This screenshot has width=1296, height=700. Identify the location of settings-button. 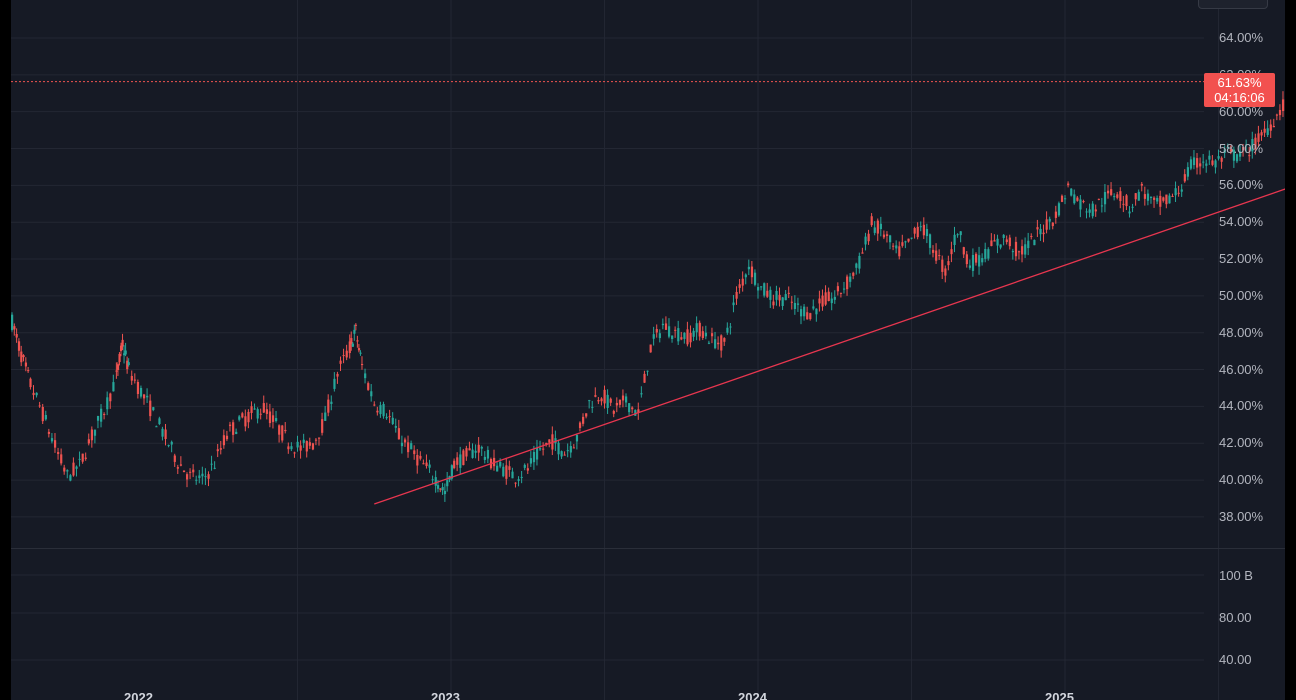
(1233, 4).